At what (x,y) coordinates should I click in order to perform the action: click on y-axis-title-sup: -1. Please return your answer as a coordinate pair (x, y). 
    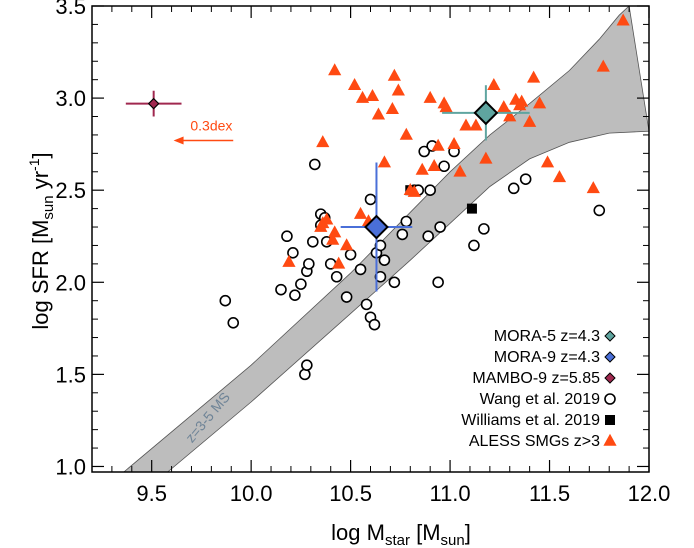
    Looking at the image, I should click on (34, 164).